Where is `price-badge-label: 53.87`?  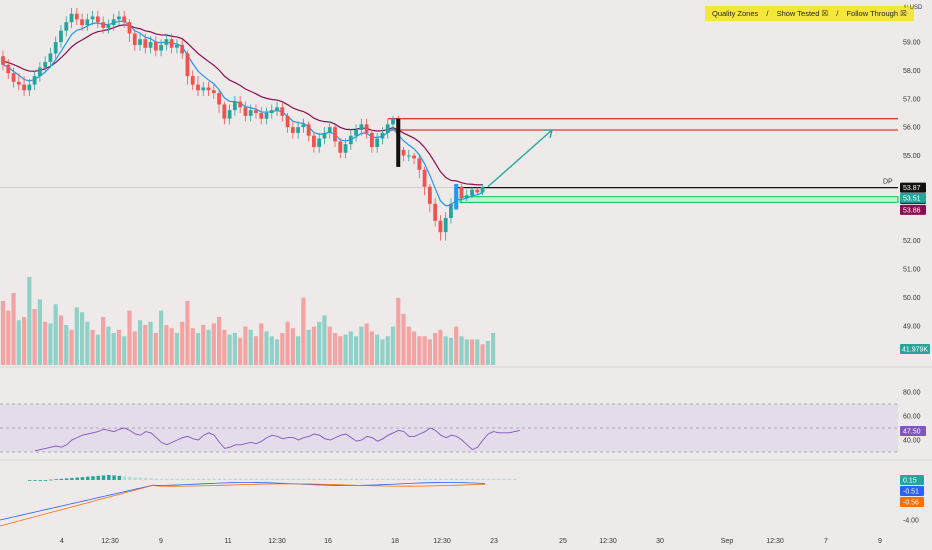 price-badge-label: 53.87 is located at coordinates (912, 188).